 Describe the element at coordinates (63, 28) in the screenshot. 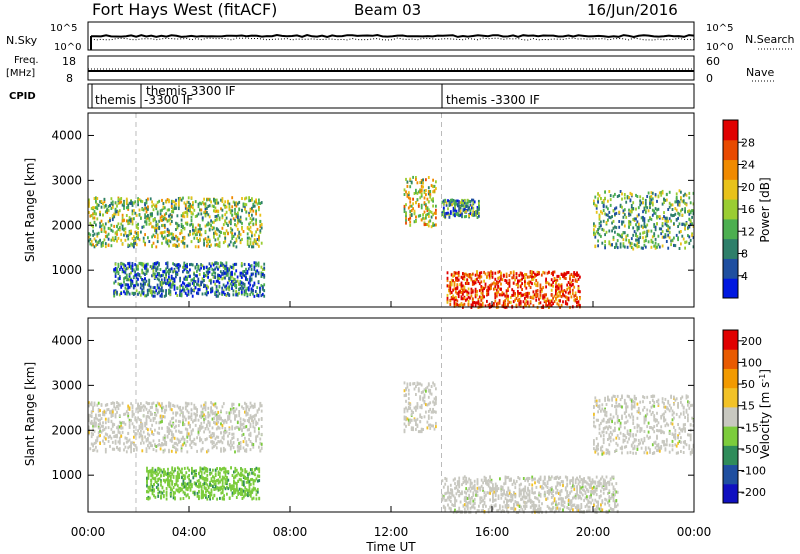

I see `sky-tick-top: 10^5` at that location.